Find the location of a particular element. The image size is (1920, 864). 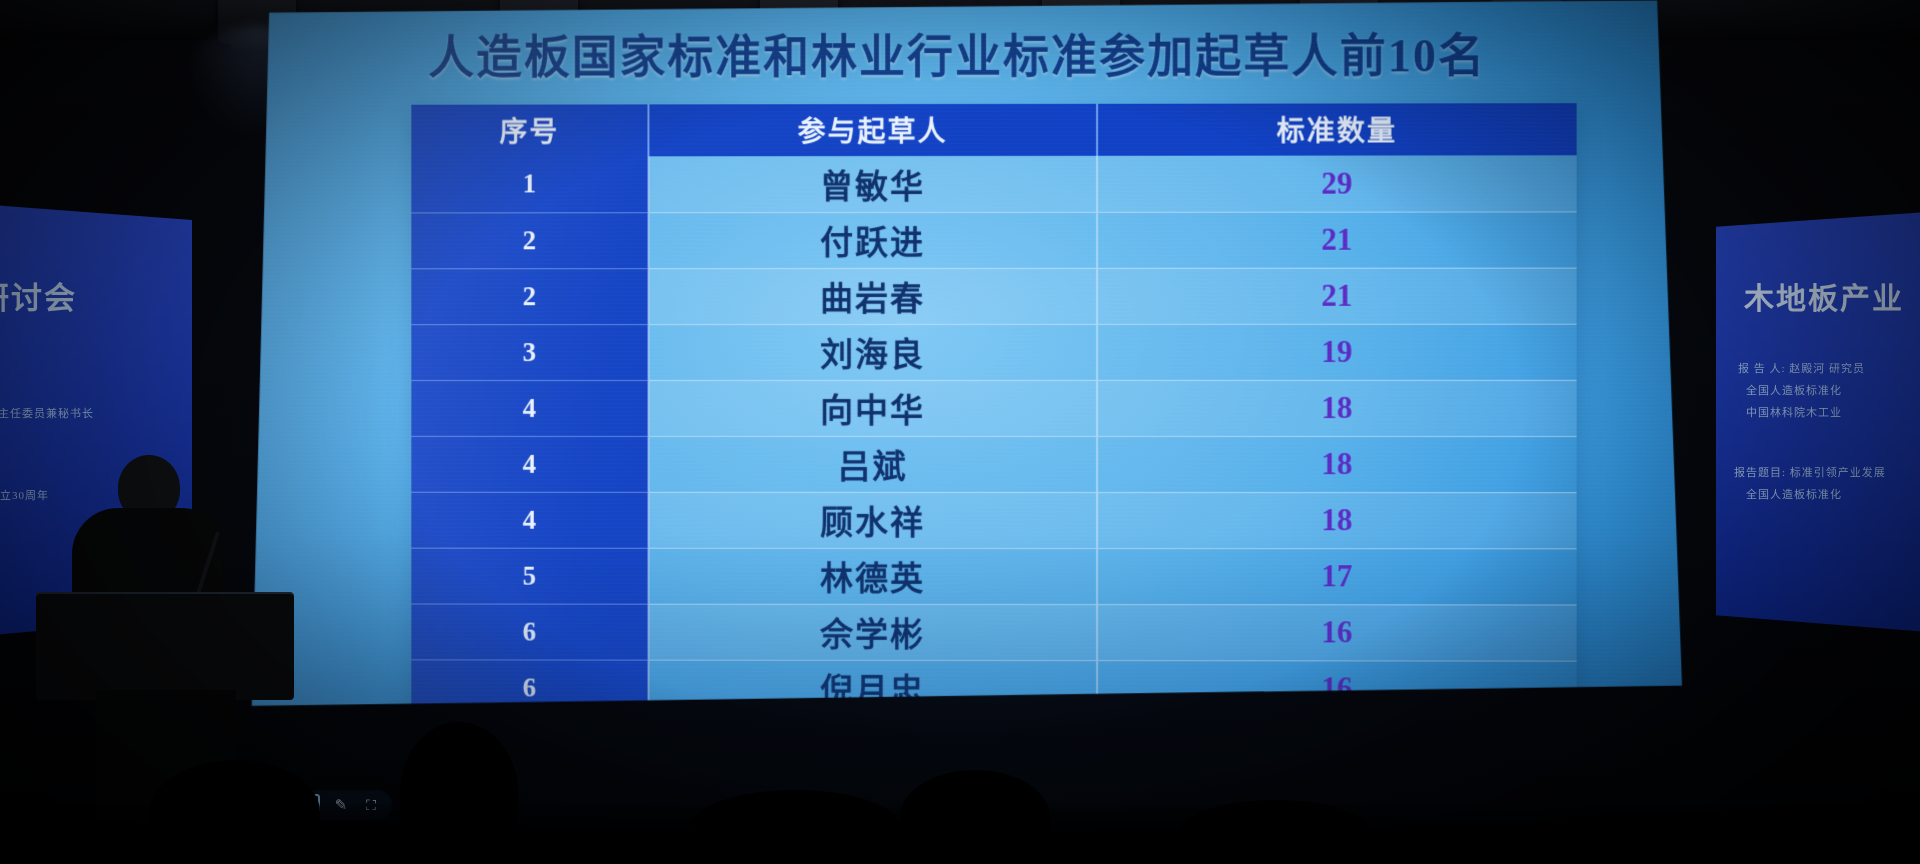

cell-standard-count: 29 is located at coordinates (1337, 183).